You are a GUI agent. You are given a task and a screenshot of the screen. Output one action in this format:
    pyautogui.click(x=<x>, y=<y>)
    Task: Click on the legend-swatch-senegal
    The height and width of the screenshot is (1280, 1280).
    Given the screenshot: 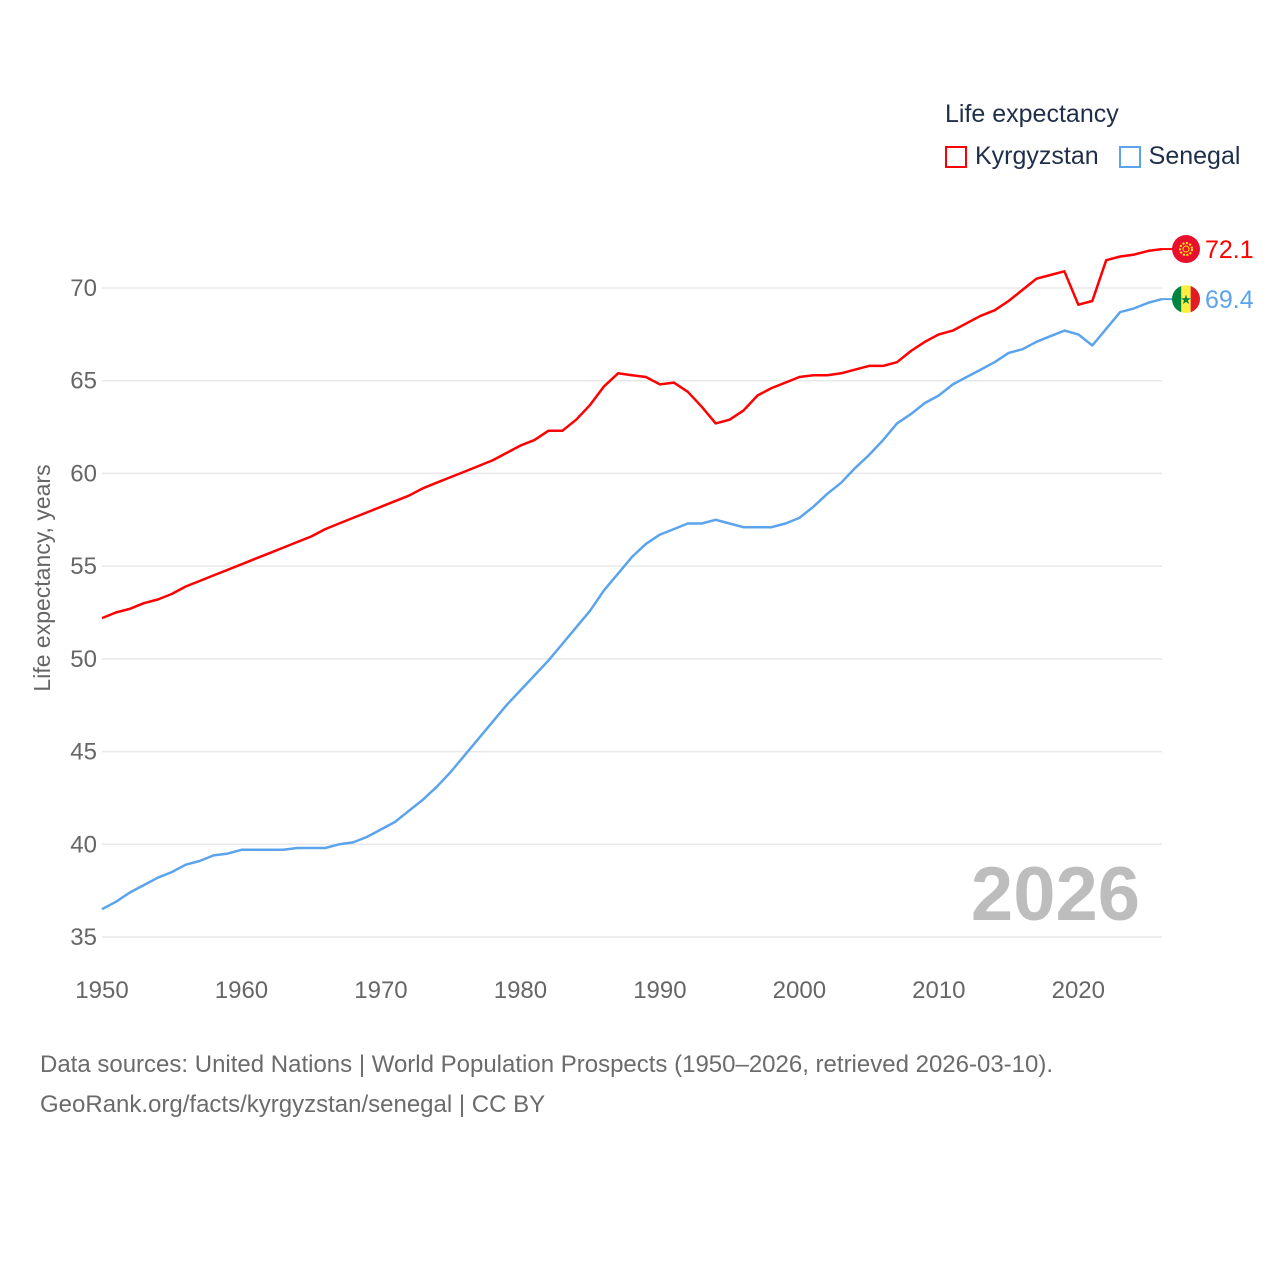 What is the action you would take?
    pyautogui.click(x=1129, y=156)
    